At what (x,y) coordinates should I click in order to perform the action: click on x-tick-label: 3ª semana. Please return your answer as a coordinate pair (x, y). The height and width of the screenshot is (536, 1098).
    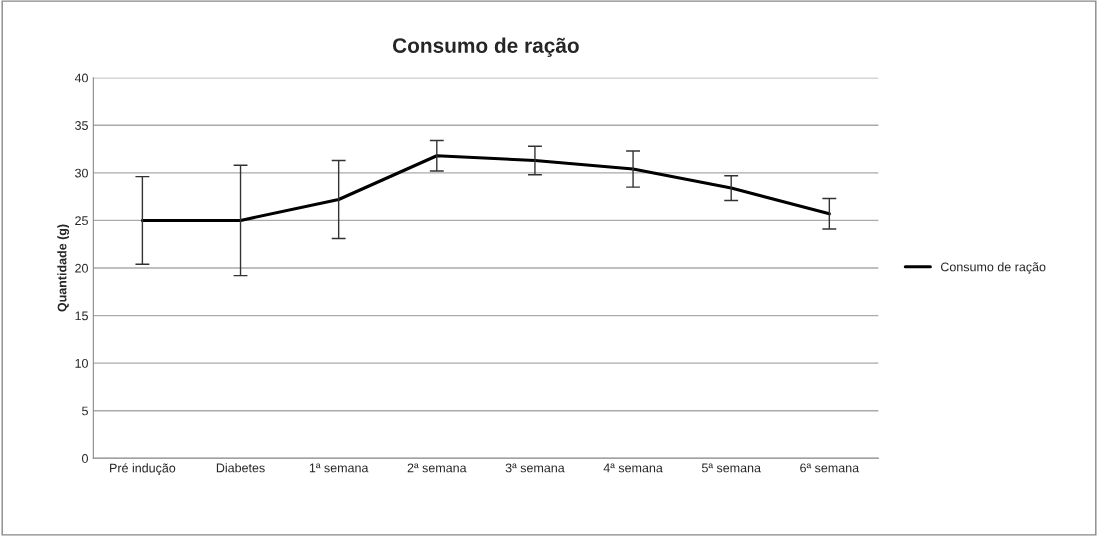
    Looking at the image, I should click on (535, 468).